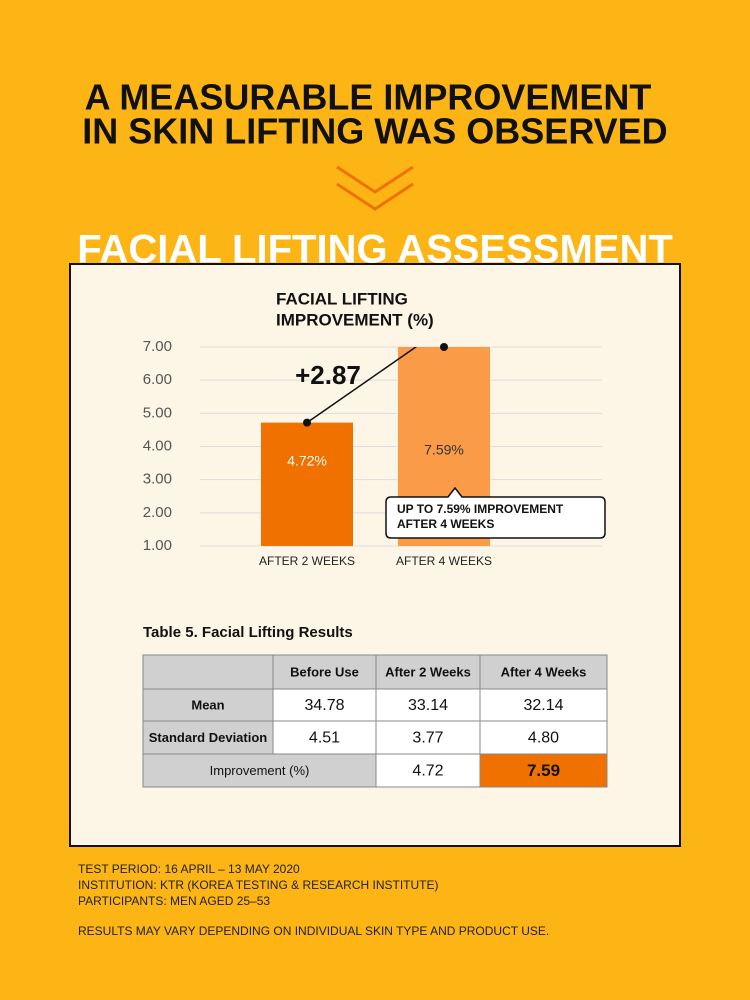 This screenshot has height=1000, width=750. I want to click on cell-text: 34.78, so click(324, 705).